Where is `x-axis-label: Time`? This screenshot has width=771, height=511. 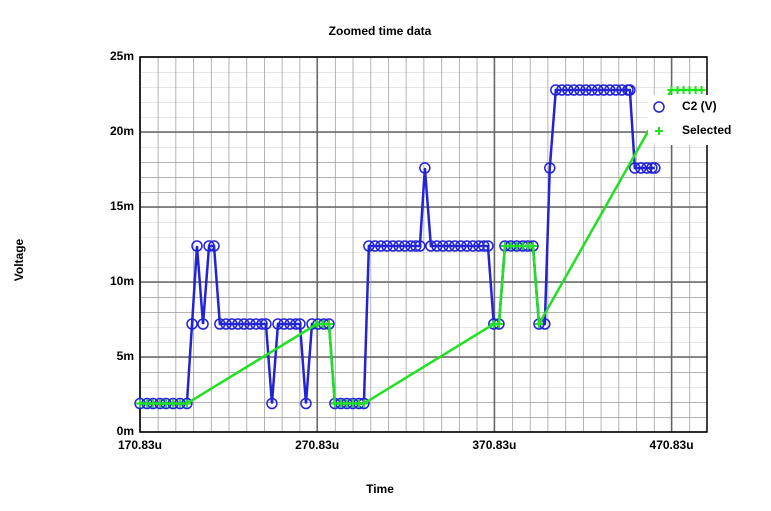 x-axis-label: Time is located at coordinates (380, 489).